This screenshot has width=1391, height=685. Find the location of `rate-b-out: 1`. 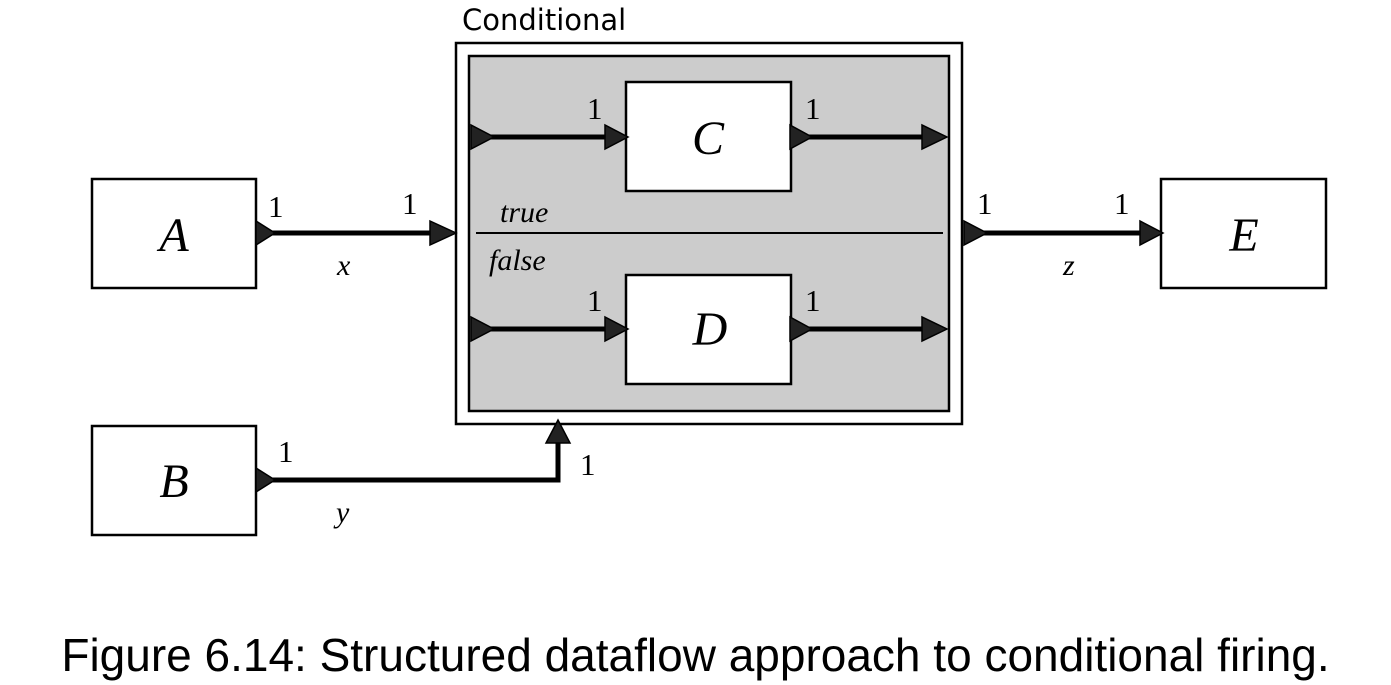

rate-b-out: 1 is located at coordinates (286, 451).